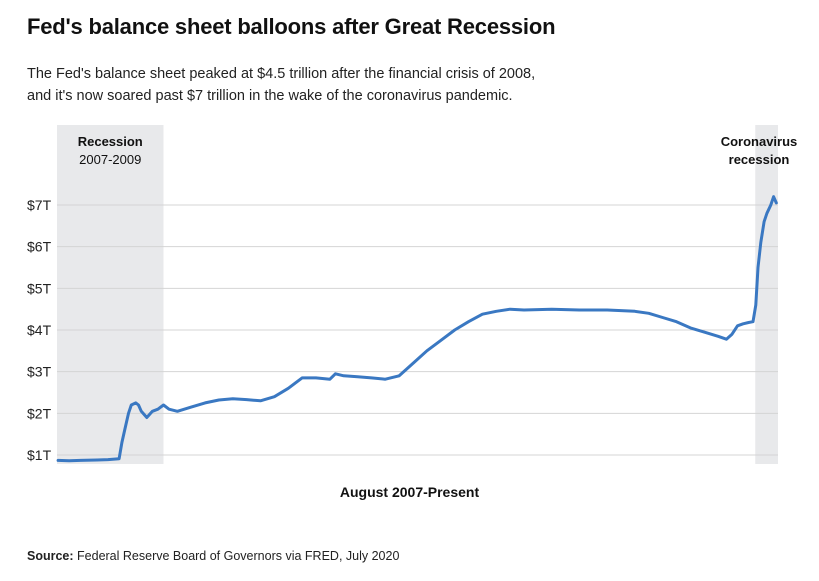 This screenshot has height=581, width=819. Describe the element at coordinates (409, 492) in the screenshot. I see `x-axis-label: August 2007-Present` at that location.